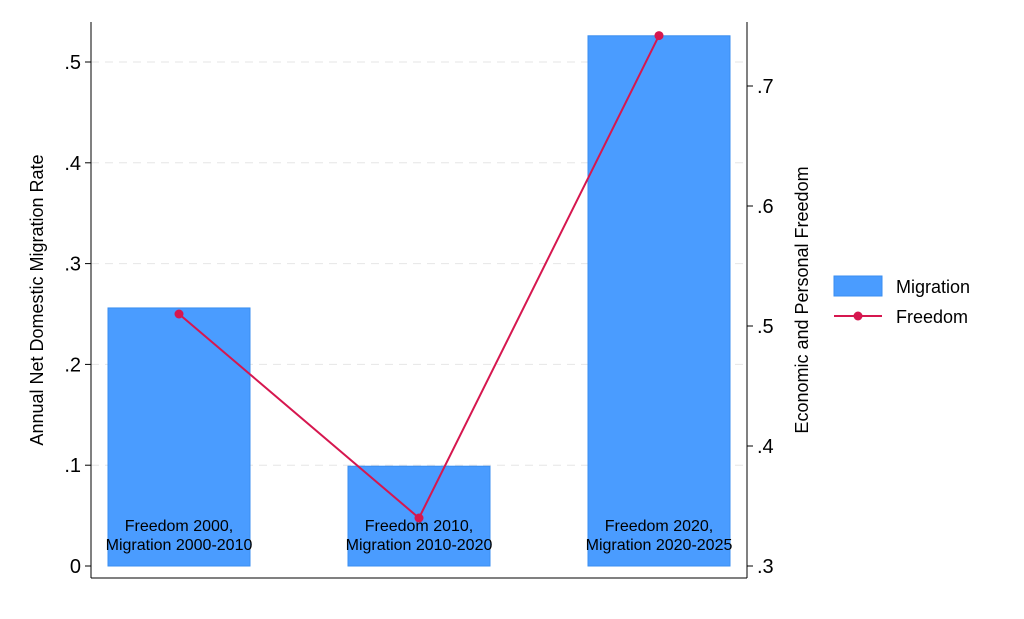  Describe the element at coordinates (765, 87) in the screenshot. I see `y2-tick-label: .7` at that location.